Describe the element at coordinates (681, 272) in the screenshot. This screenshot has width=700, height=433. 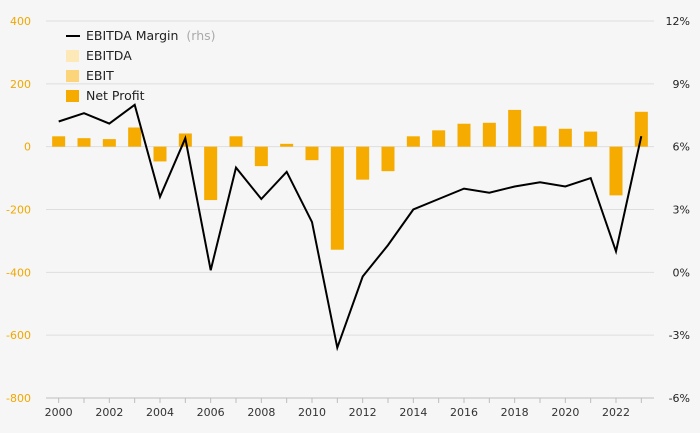
I see `y-right-tick-label: 0%` at that location.